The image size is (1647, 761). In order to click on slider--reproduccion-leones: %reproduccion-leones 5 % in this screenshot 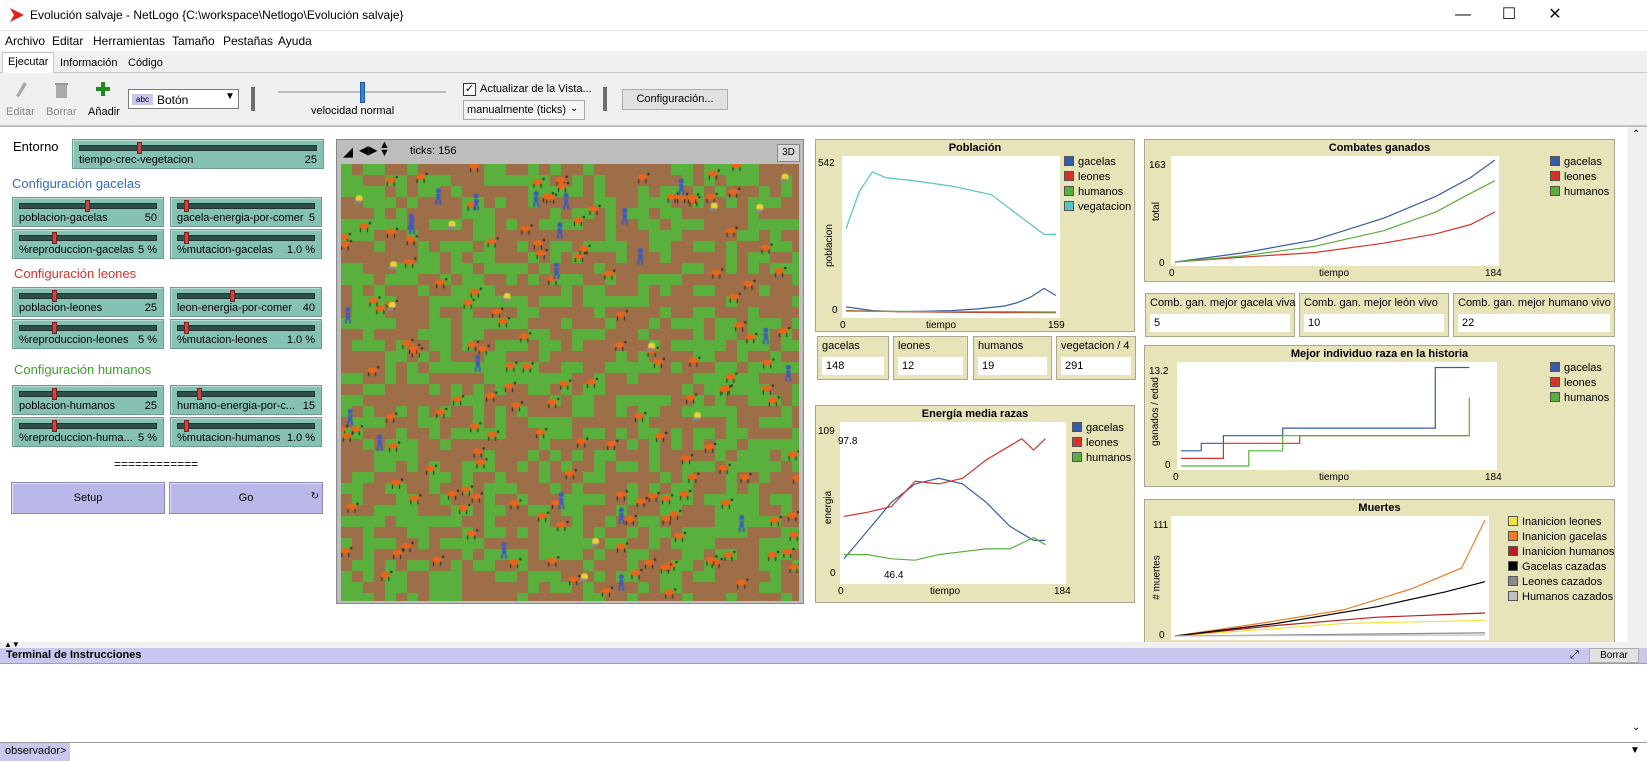, I will do `click(88, 334)`.